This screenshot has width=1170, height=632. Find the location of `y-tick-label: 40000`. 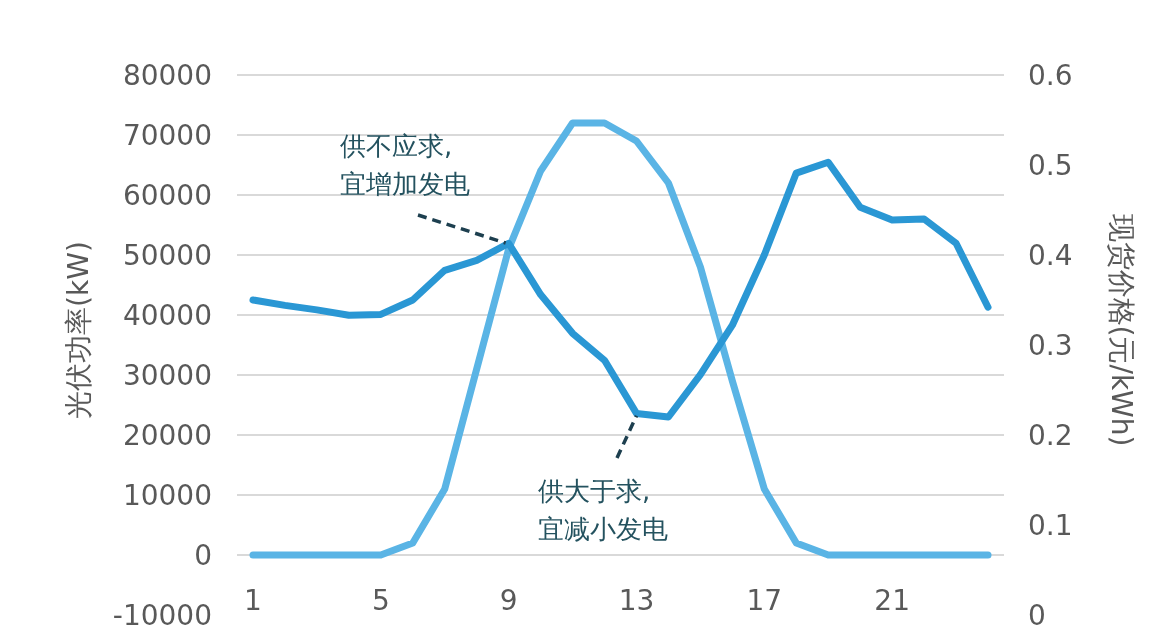

y-tick-label: 40000 is located at coordinates (167, 315).